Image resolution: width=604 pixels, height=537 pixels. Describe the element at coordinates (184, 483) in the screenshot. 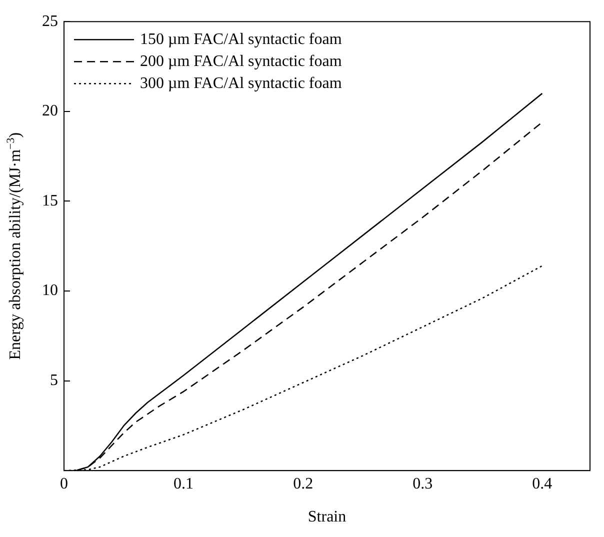

I see `x-tick-label: 0.1` at that location.